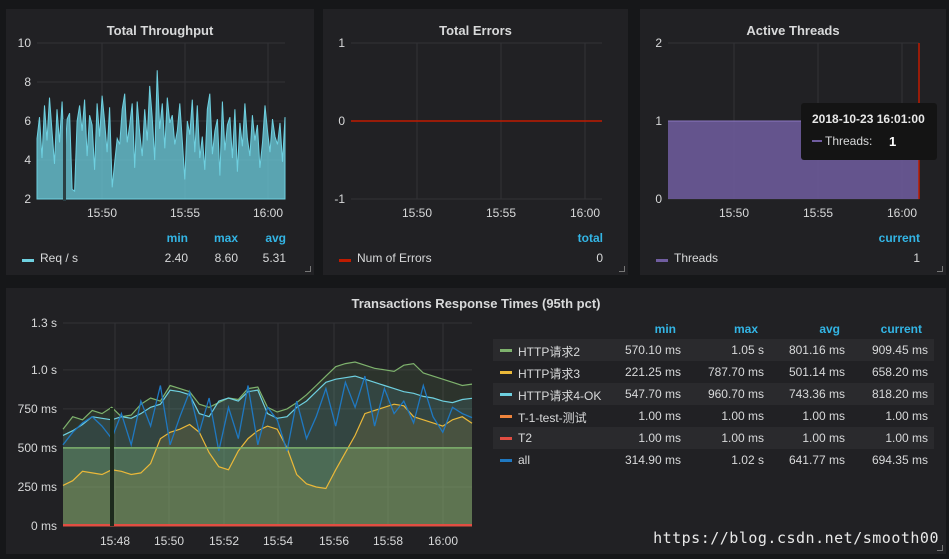 This screenshot has height=559, width=949. Describe the element at coordinates (713, 438) in the screenshot. I see `legend-row: T2 1.00 ms 1.00 ms 1.00 ms 1.00 ms` at that location.